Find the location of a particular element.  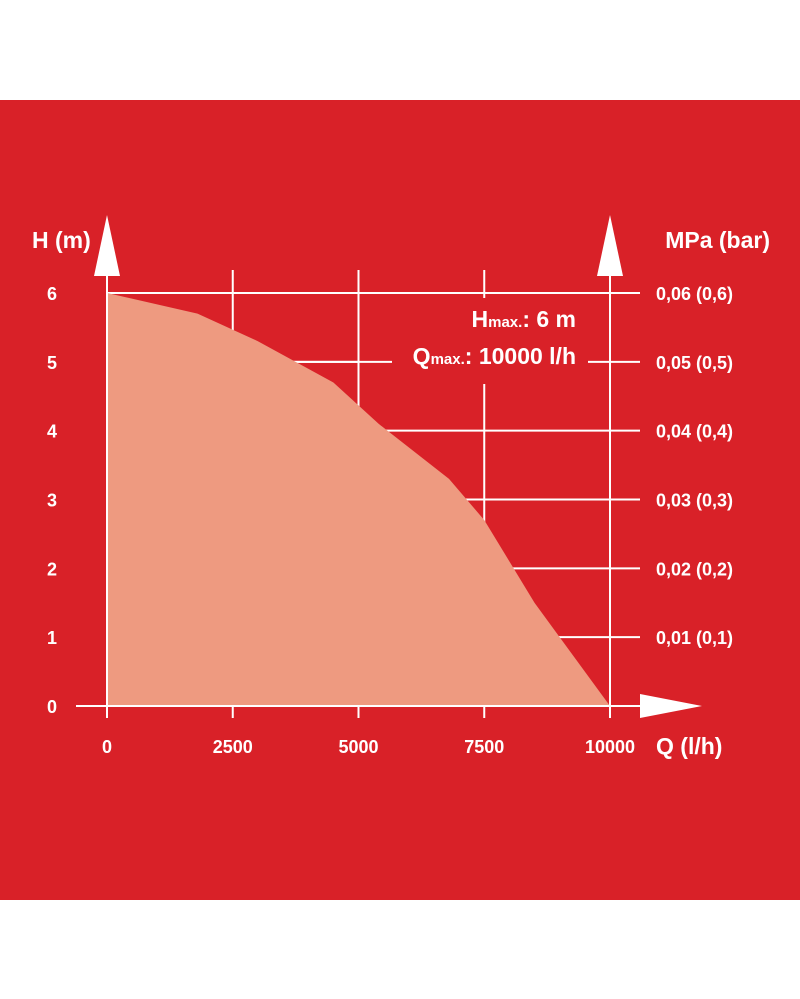

hmax-annotation: Hmax.: 6 m is located at coordinates (523, 319).